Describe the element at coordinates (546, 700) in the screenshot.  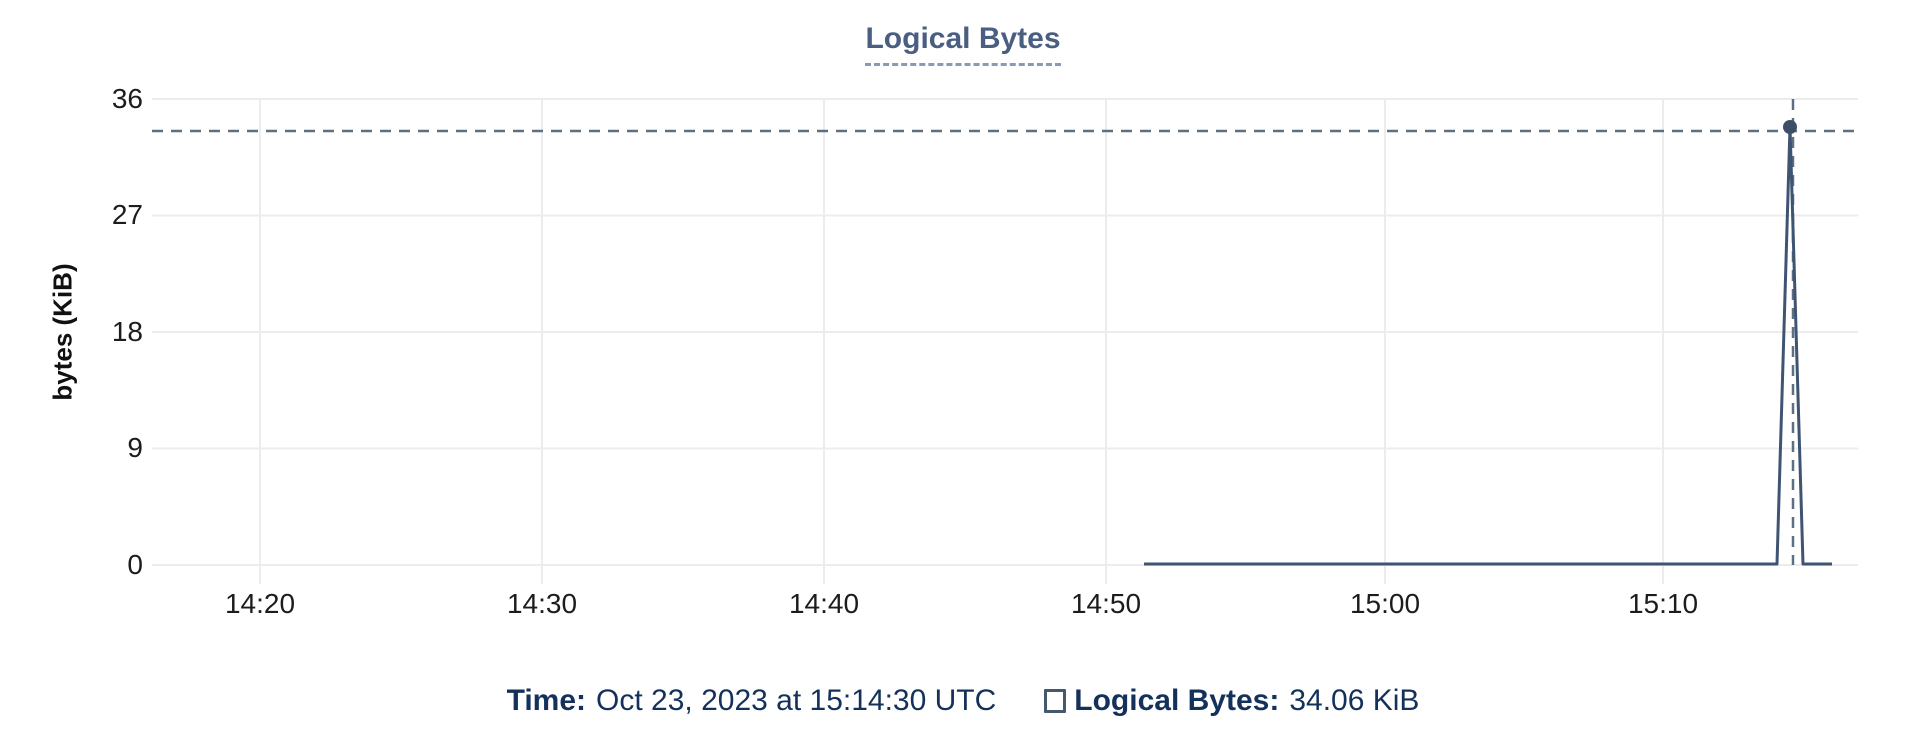
I see `tooltip-time-label: Time:` at that location.